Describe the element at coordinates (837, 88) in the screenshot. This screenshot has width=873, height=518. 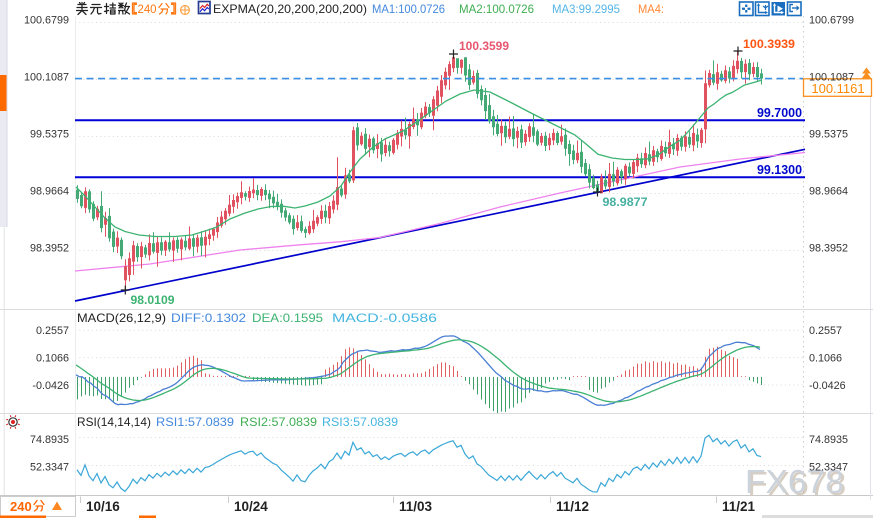
I see `svg-text: 100.1161` at that location.